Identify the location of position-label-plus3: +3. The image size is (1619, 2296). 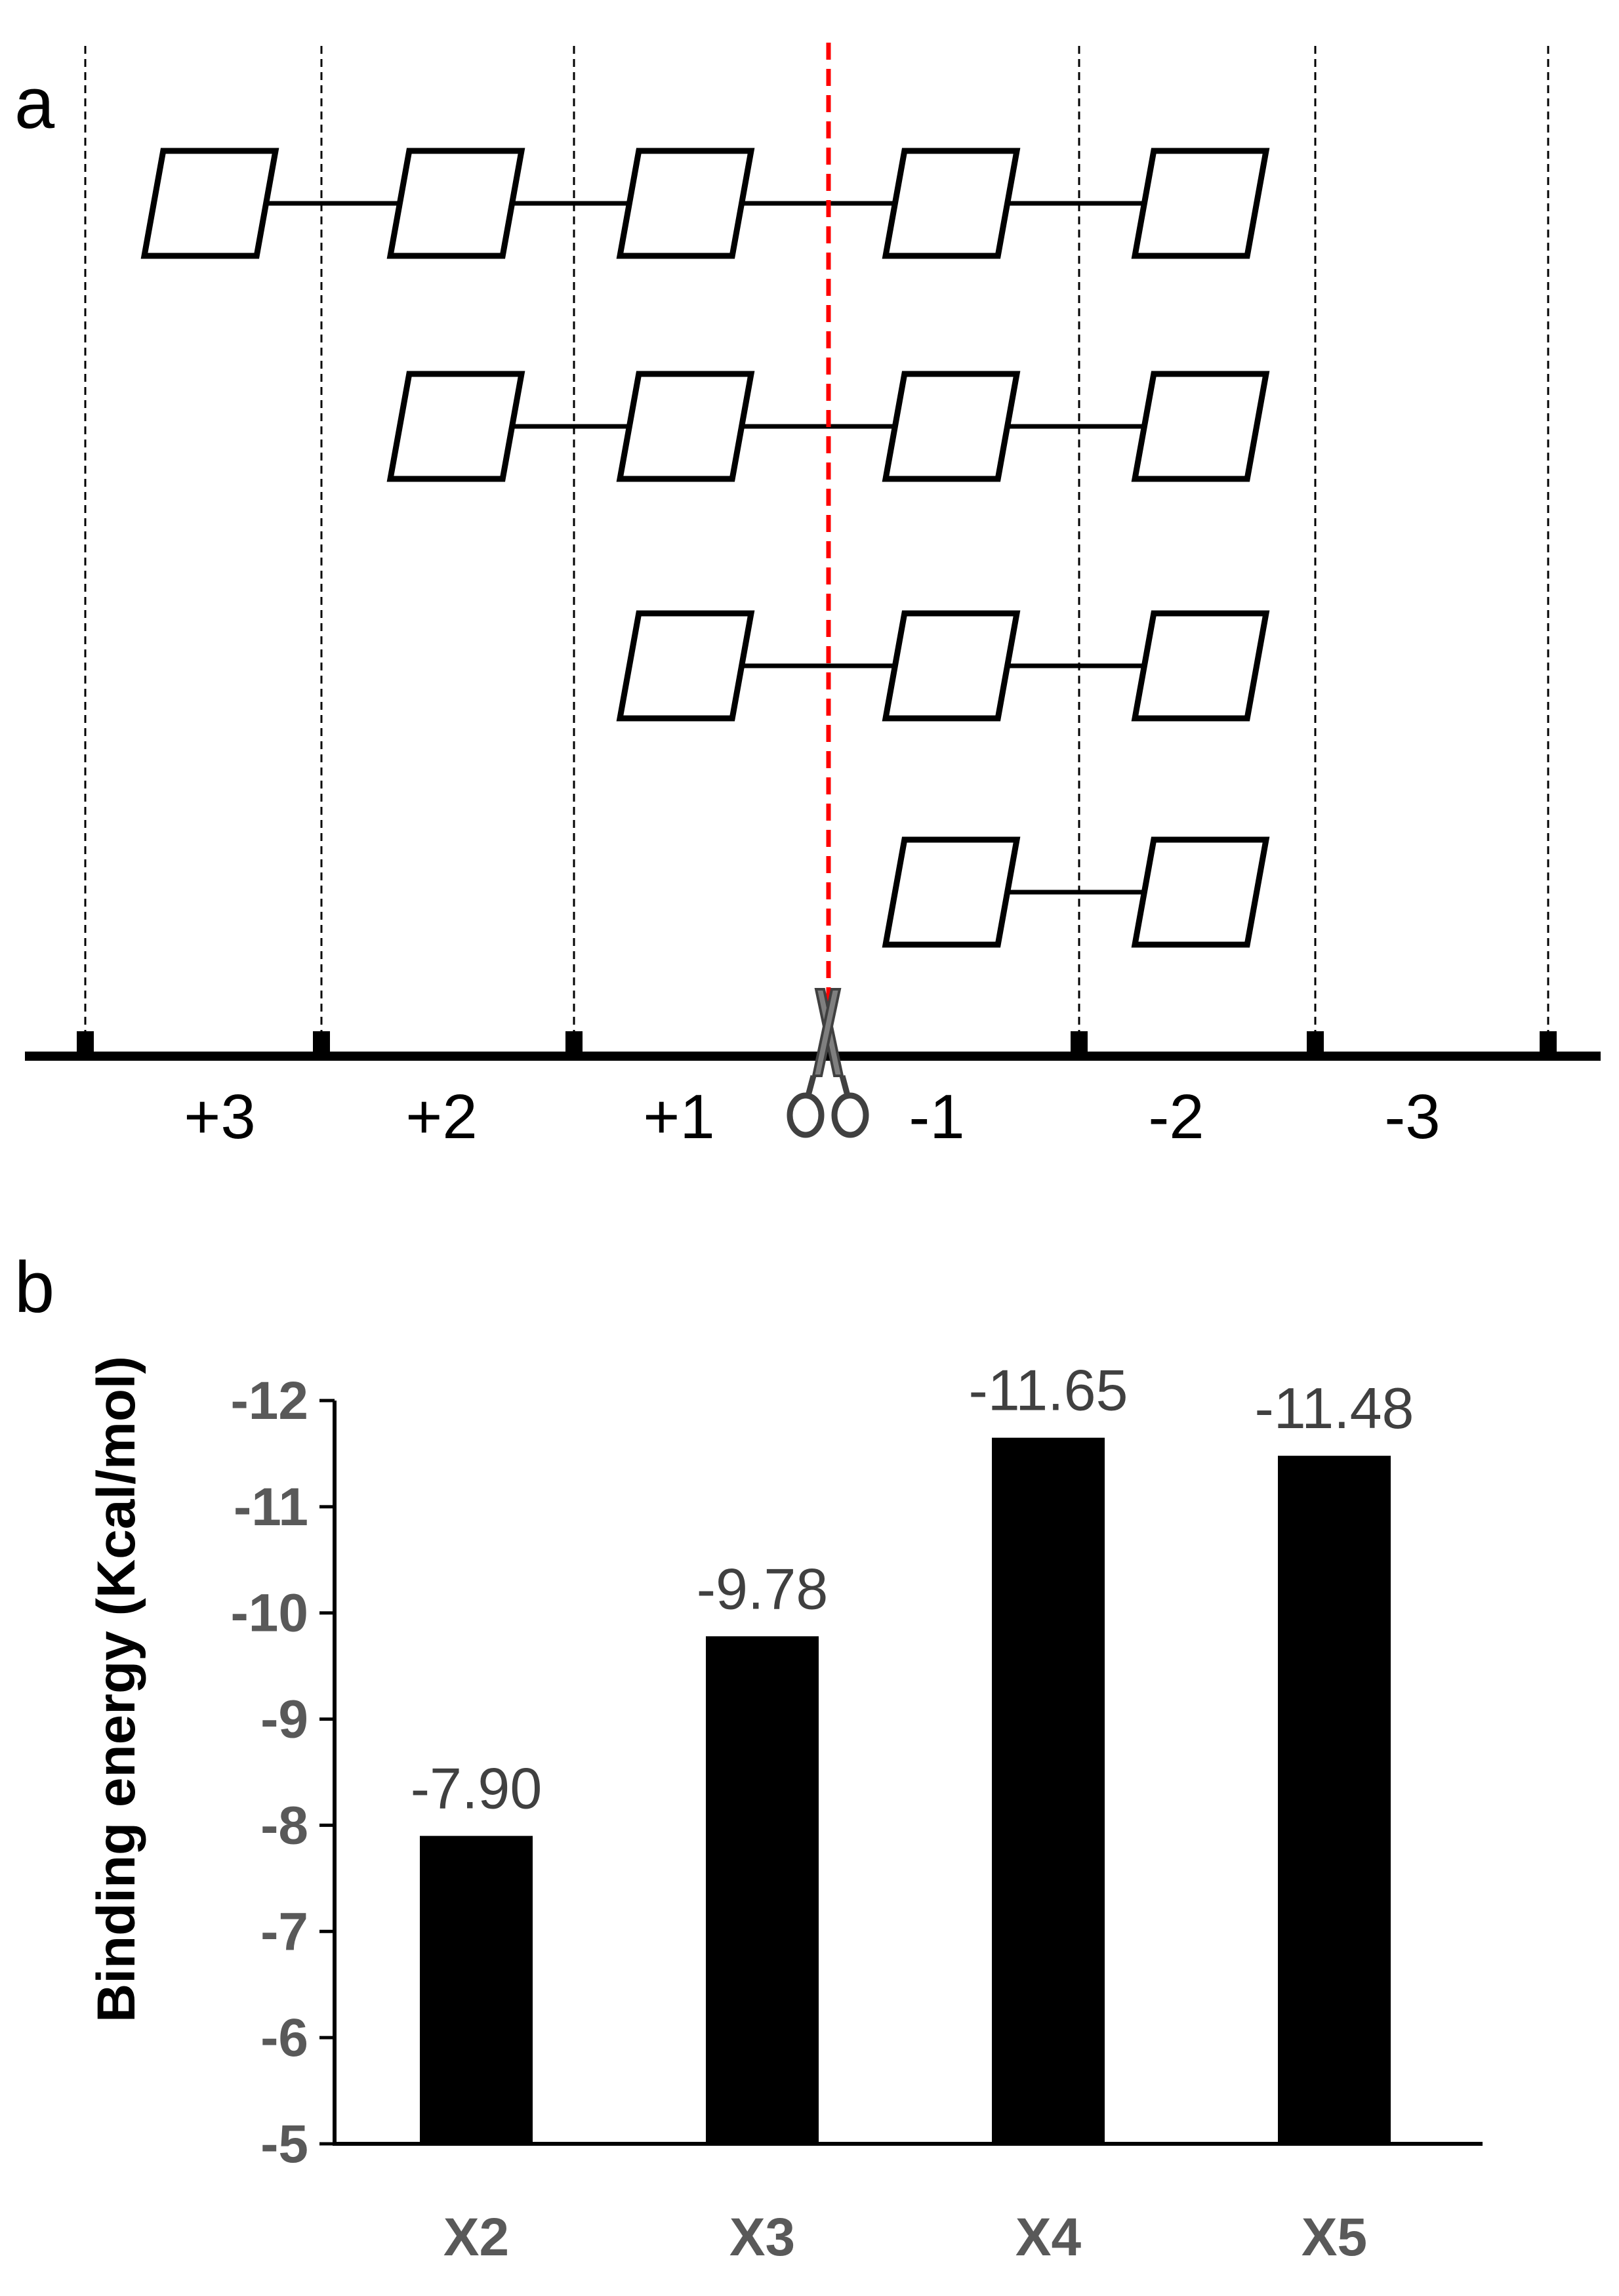
(219, 1117).